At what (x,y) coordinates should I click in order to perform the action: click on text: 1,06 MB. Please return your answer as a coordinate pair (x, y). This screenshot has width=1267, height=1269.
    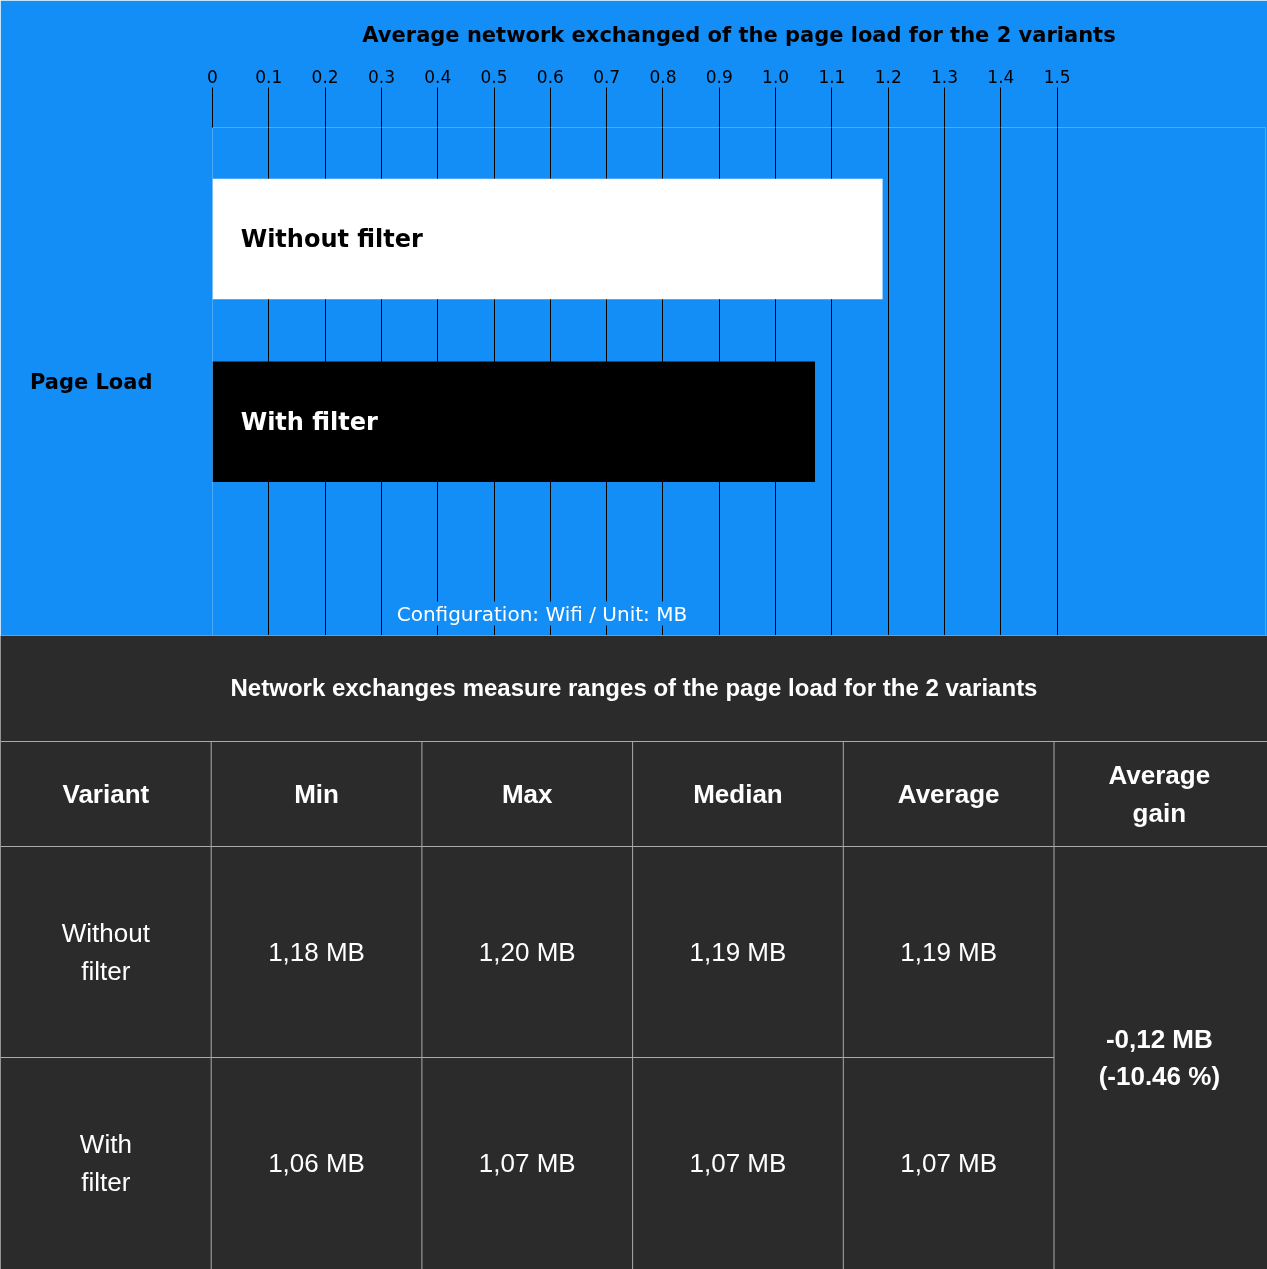
    Looking at the image, I should click on (316, 1163).